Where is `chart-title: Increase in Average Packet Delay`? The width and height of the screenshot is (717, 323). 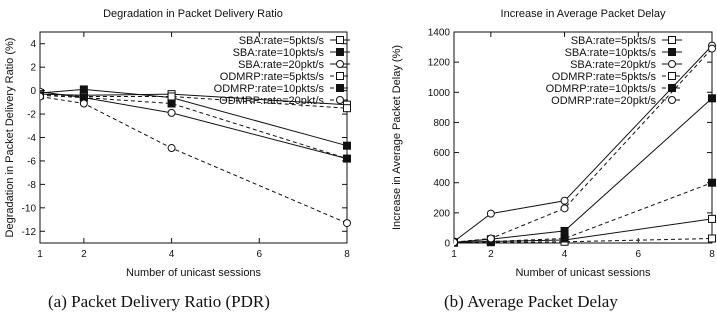 chart-title: Increase in Average Packet Delay is located at coordinates (583, 14).